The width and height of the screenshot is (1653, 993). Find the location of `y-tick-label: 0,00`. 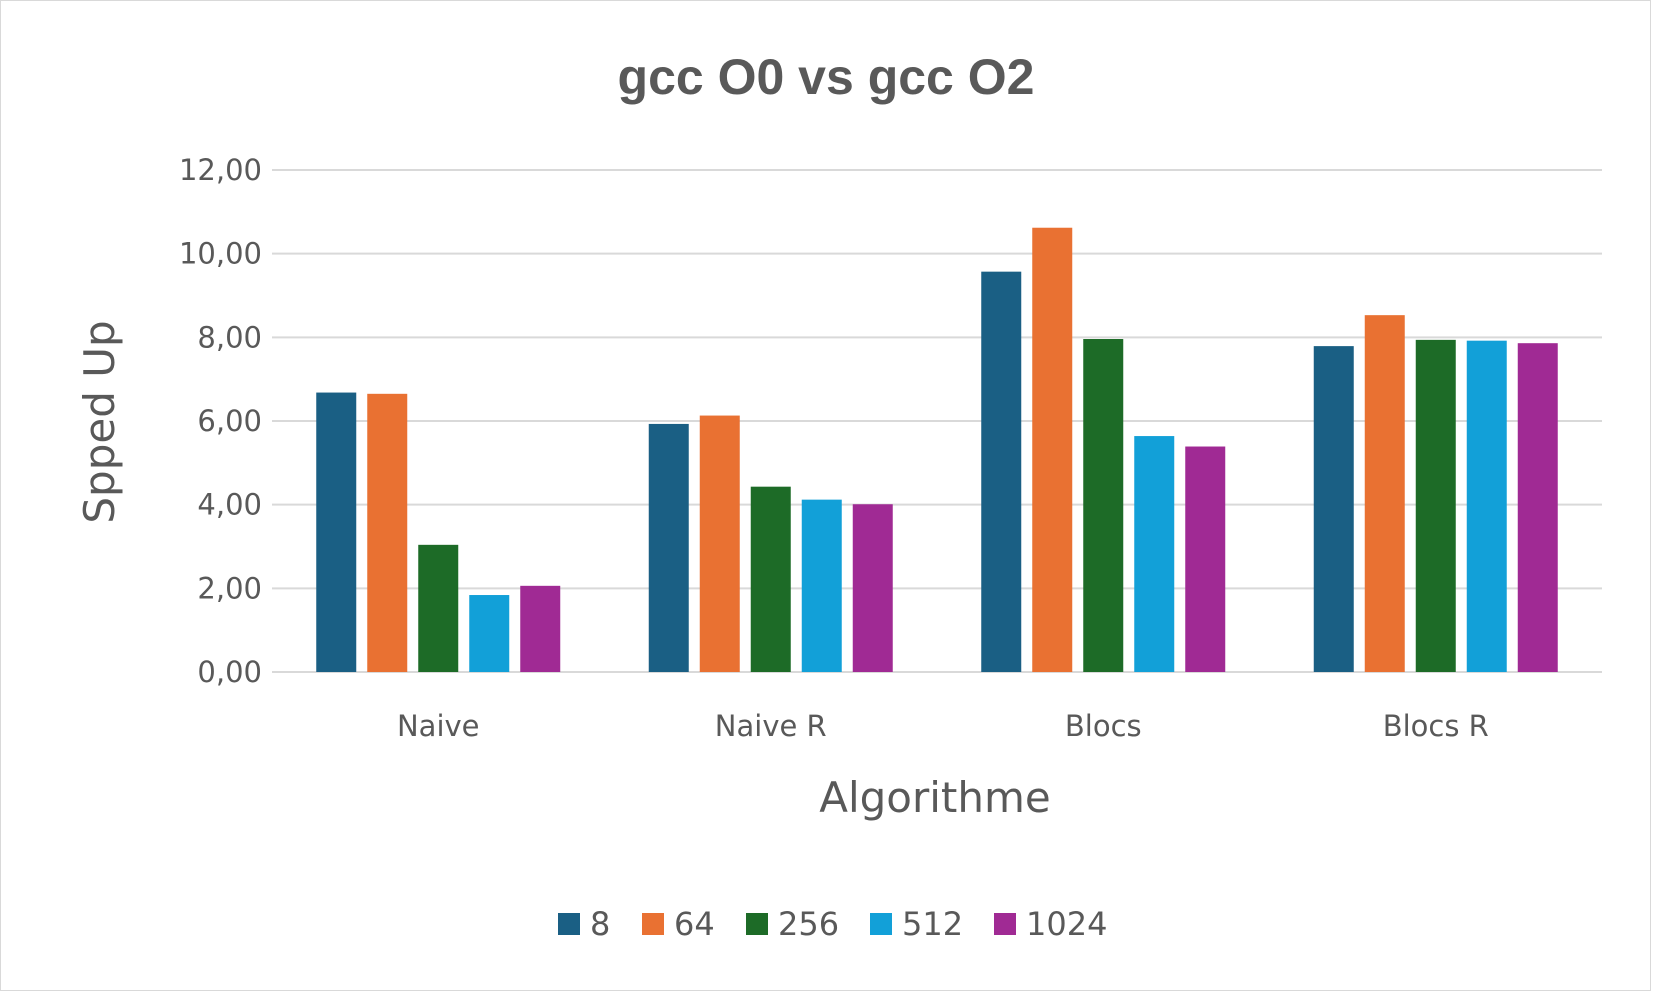

y-tick-label: 0,00 is located at coordinates (229, 672).